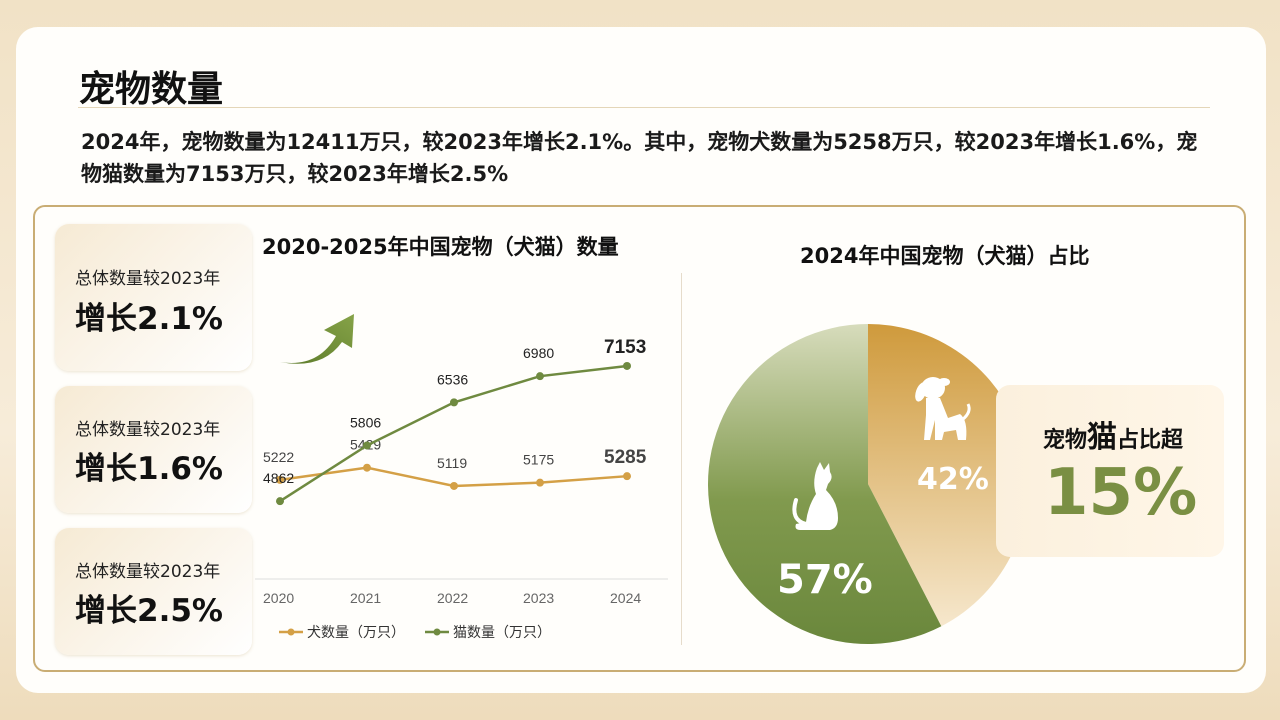  I want to click on dog-data-label: 5175, so click(538, 460).